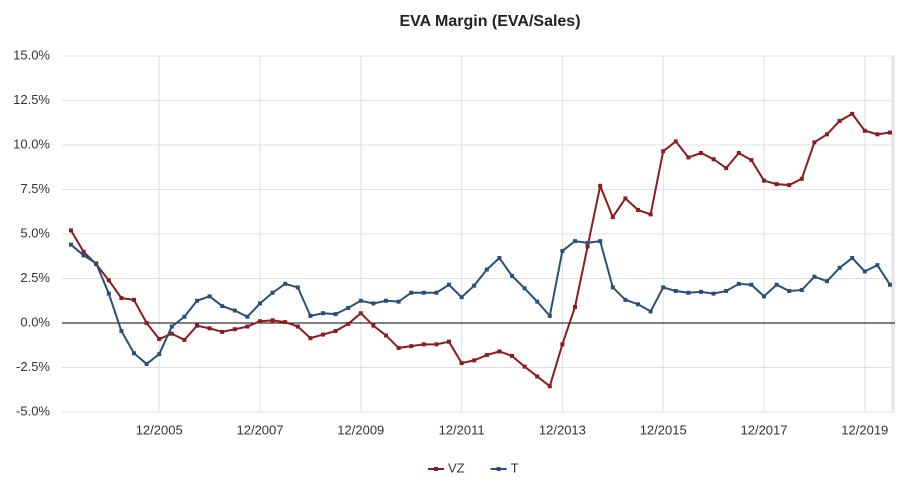  Describe the element at coordinates (35, 321) in the screenshot. I see `y-tick-label: 0.0%` at that location.